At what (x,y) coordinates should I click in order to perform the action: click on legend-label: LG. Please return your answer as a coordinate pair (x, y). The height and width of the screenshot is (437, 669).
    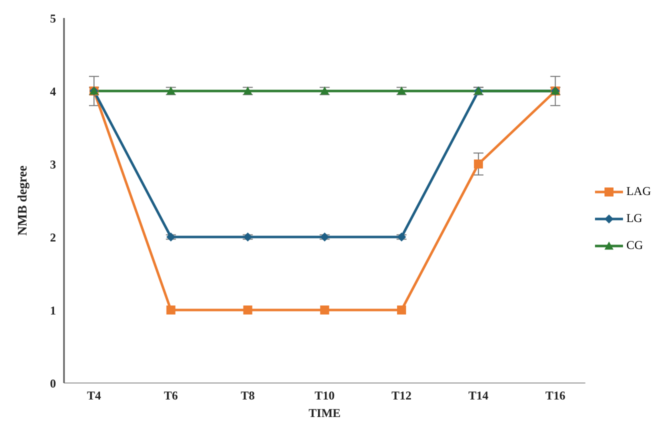
    Looking at the image, I should click on (634, 218).